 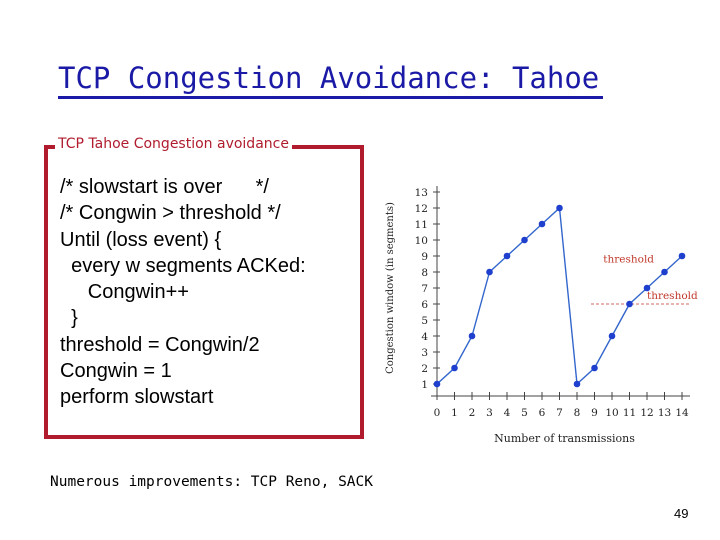 What do you see at coordinates (424, 305) in the screenshot?
I see `y-tick-label: 6` at bounding box center [424, 305].